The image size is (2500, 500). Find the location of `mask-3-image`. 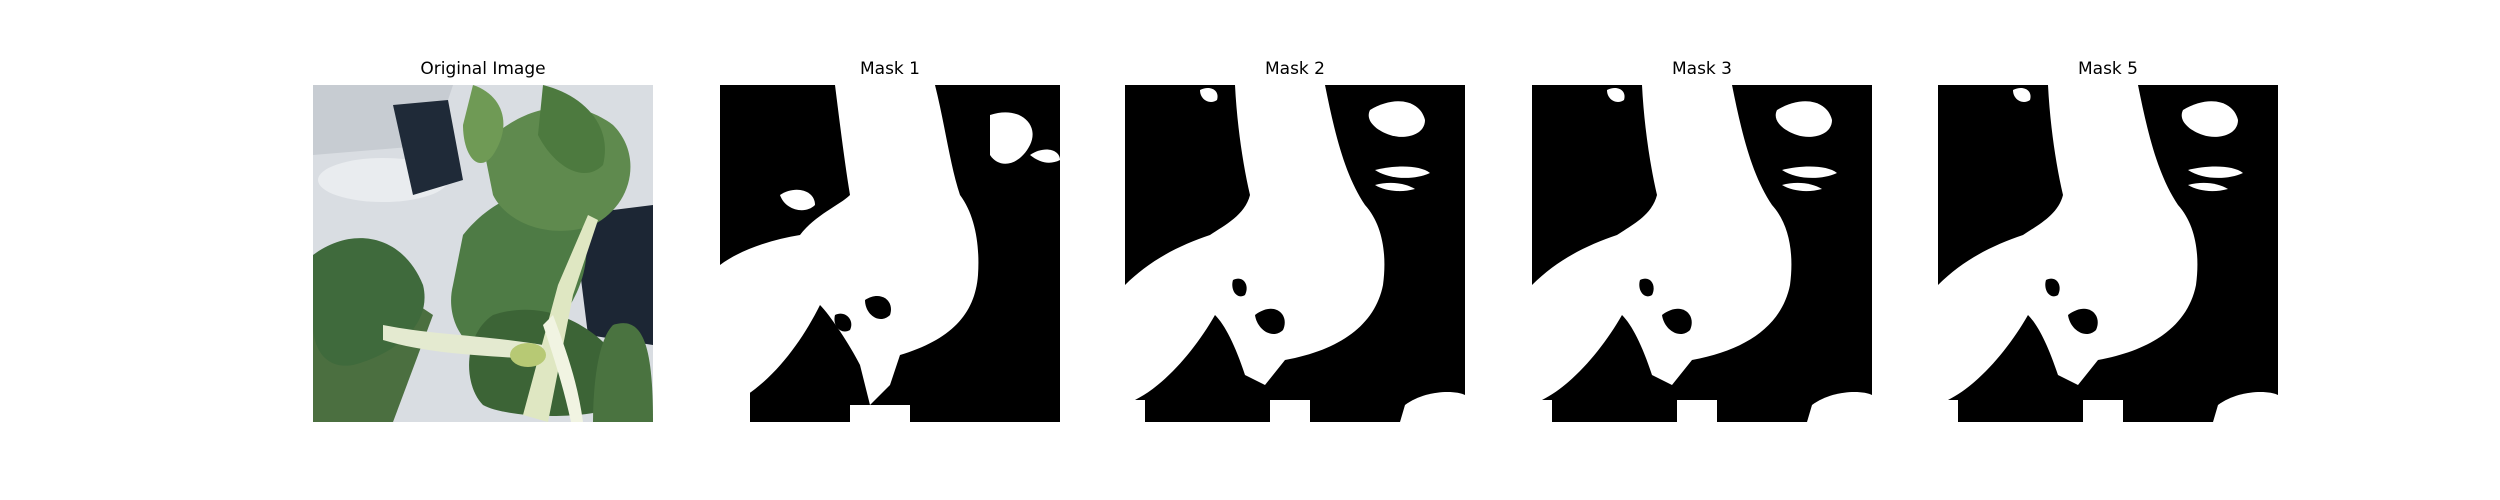

mask-3-image is located at coordinates (1702, 253).